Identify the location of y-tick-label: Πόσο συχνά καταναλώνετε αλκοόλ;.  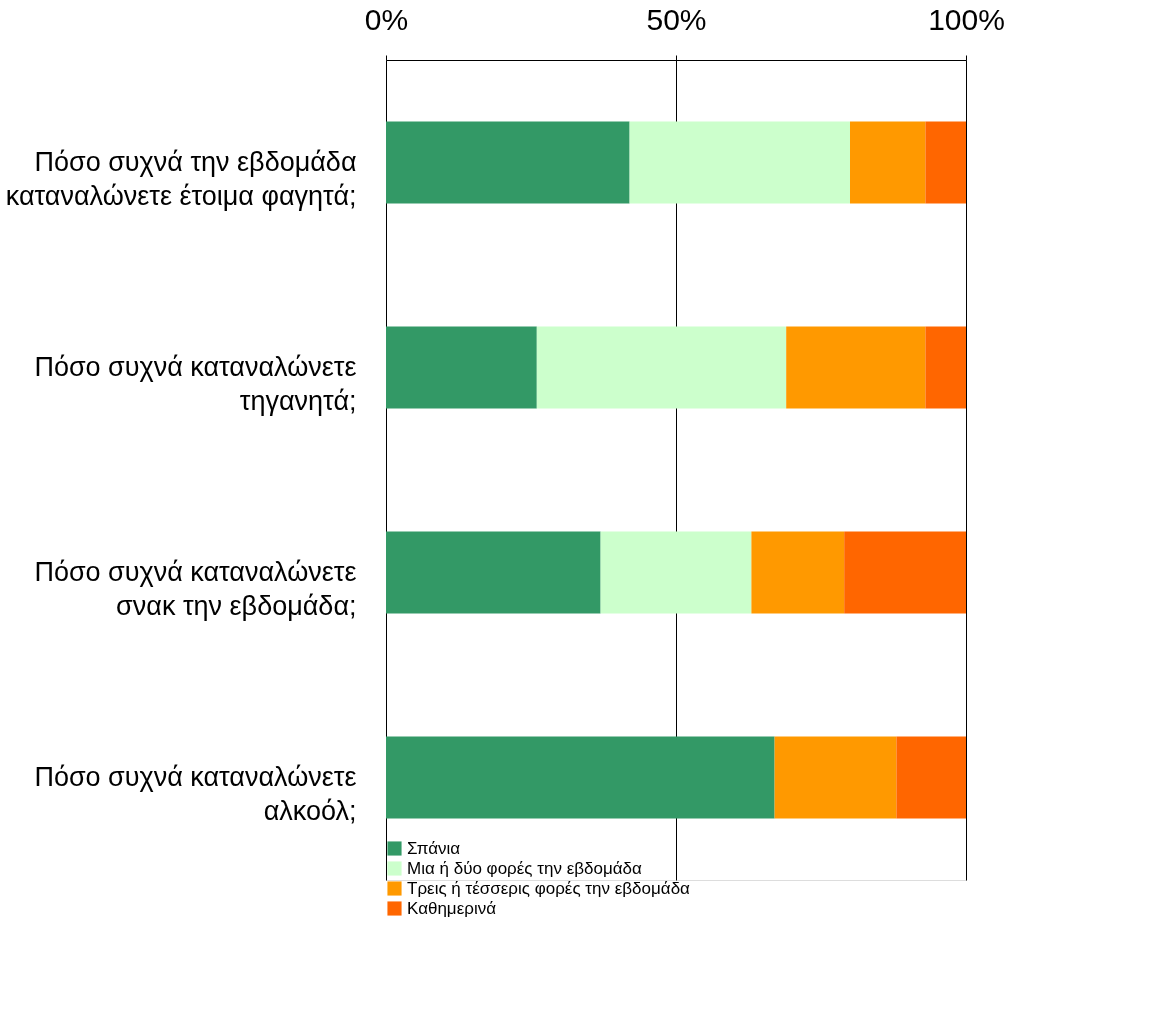
(195, 793).